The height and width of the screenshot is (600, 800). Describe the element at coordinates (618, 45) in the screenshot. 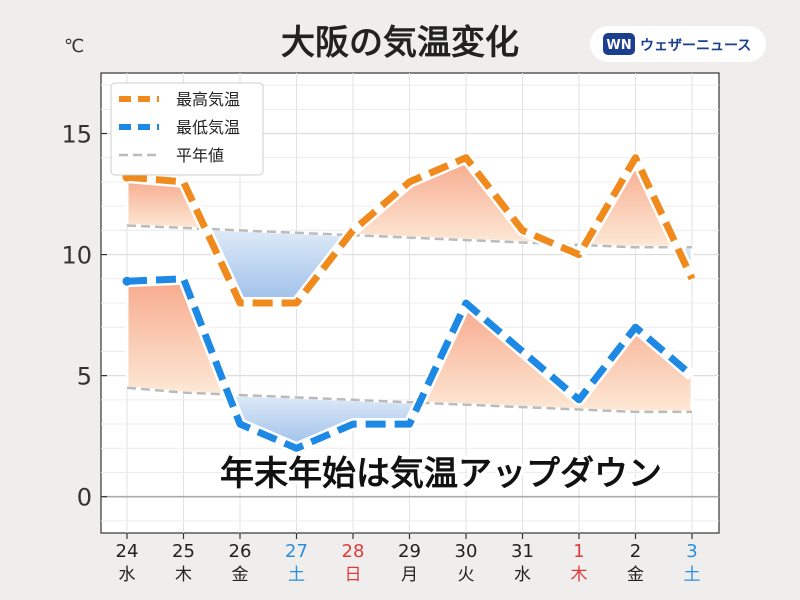

I see `brand-logo-icon: WN` at that location.